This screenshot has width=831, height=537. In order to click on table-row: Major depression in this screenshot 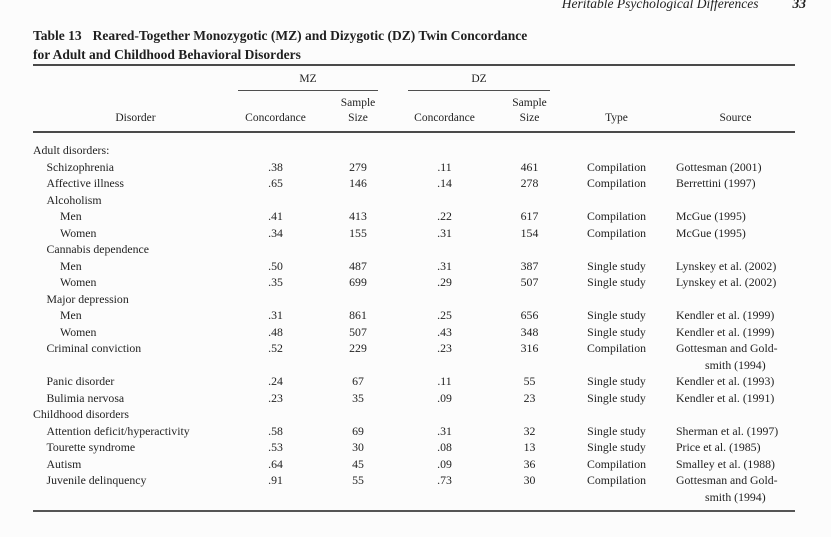, I will do `click(414, 299)`.